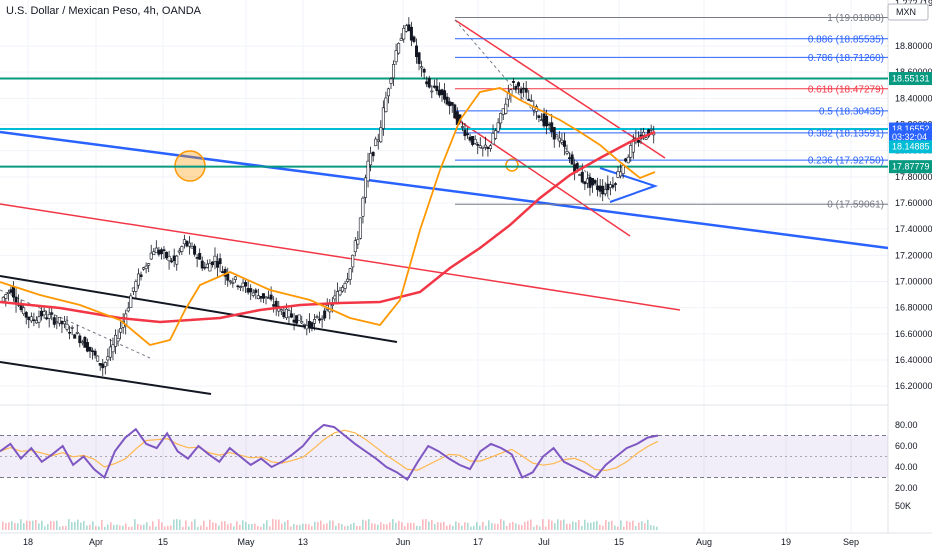  Describe the element at coordinates (846, 89) in the screenshot. I see `fib-level-label: 0.618 (18.47279)` at that location.